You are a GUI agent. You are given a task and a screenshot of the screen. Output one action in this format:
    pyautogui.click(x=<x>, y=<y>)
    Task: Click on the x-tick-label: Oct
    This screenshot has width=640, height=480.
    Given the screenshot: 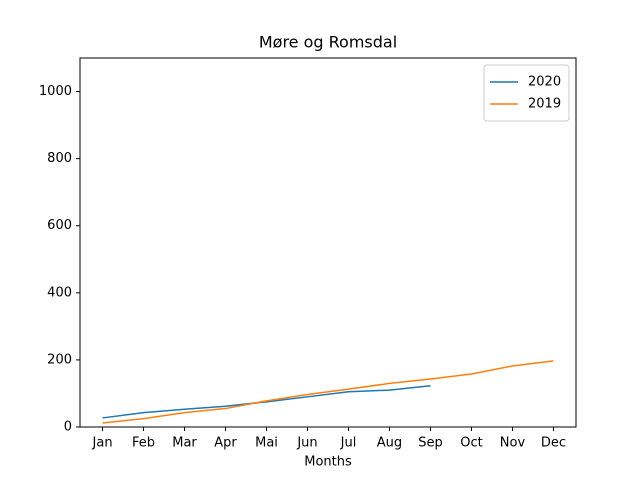 What is the action you would take?
    pyautogui.click(x=471, y=443)
    